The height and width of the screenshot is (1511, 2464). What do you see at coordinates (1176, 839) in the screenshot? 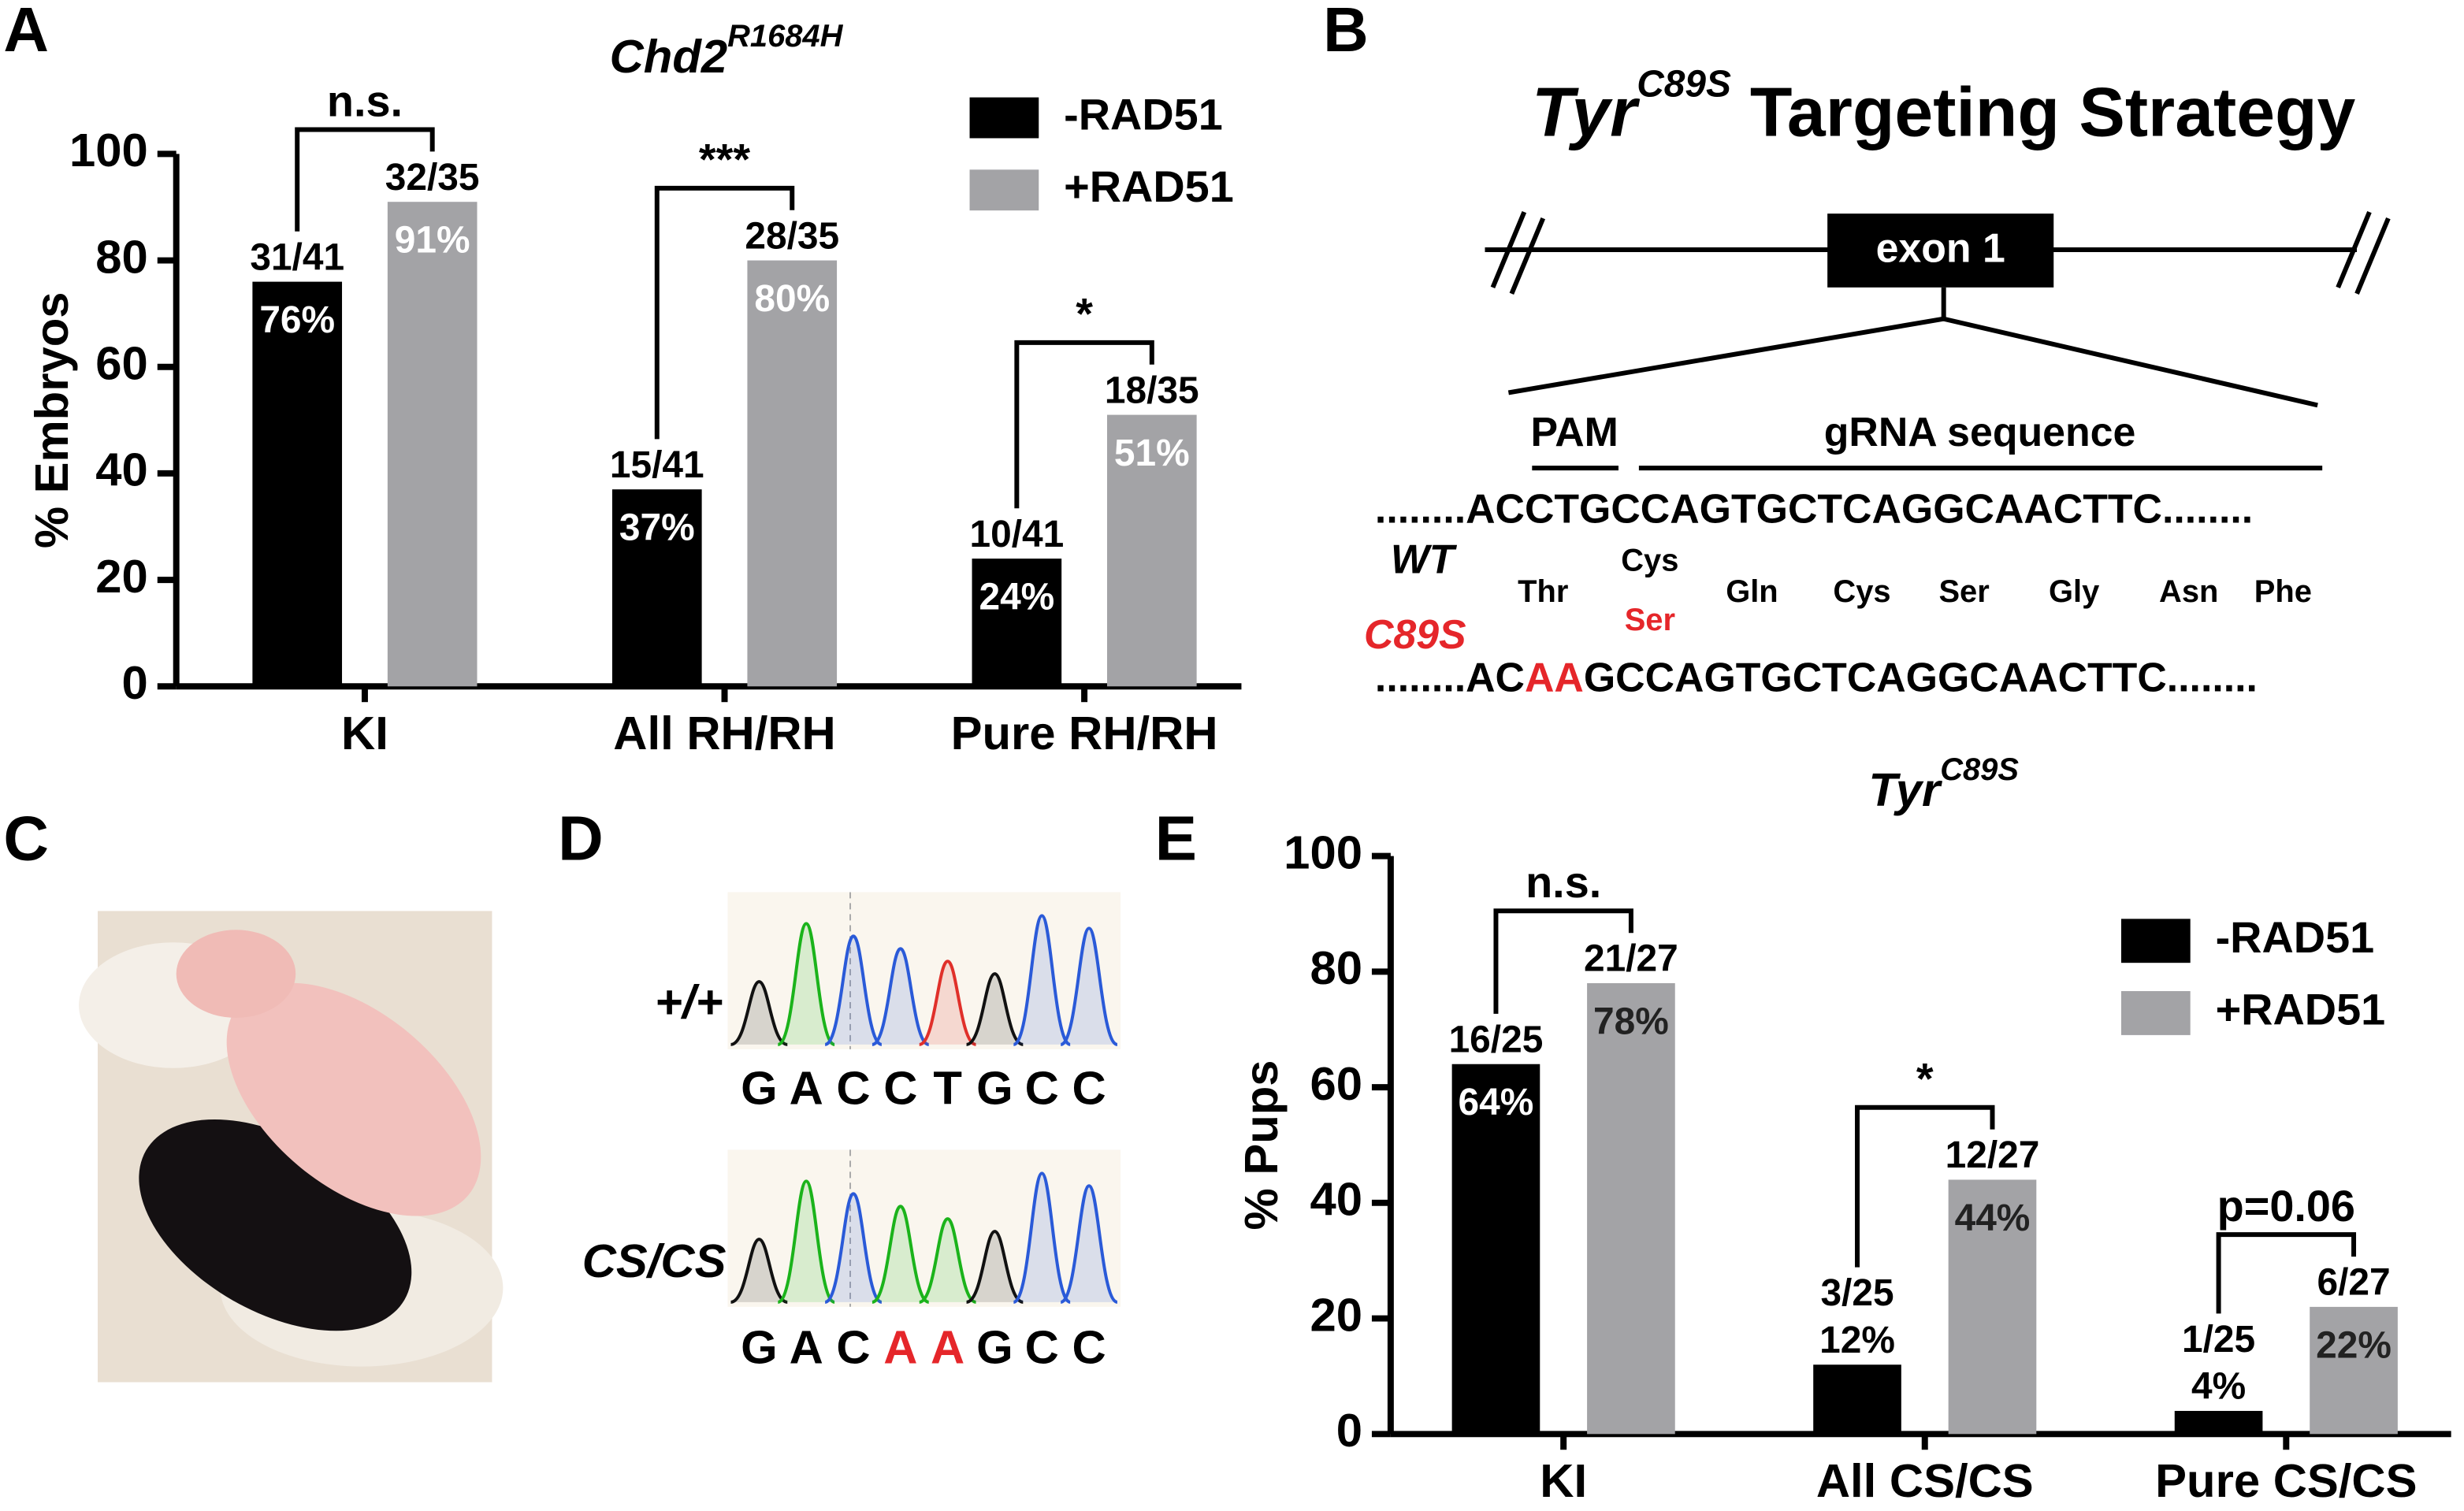
I see `panel-label: E` at bounding box center [1176, 839].